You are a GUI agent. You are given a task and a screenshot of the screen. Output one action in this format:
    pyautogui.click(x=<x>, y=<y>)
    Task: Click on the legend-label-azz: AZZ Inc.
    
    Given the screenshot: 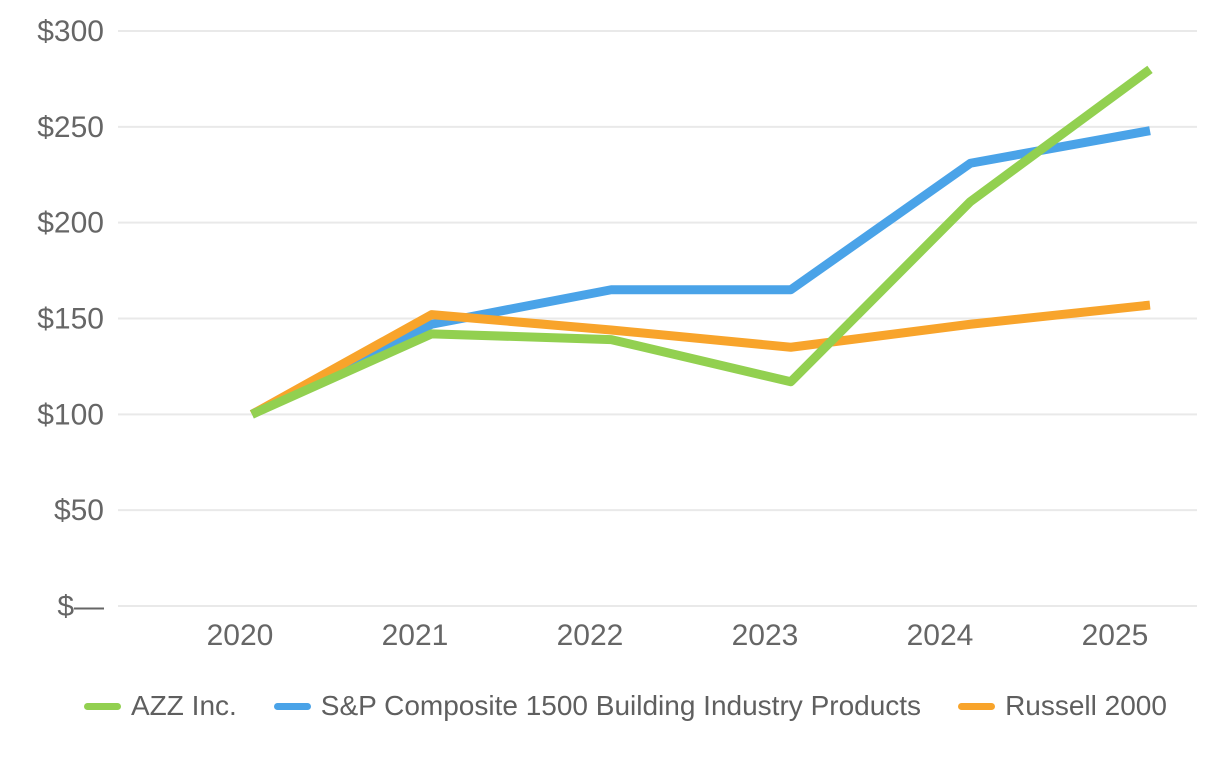 What is the action you would take?
    pyautogui.click(x=184, y=705)
    